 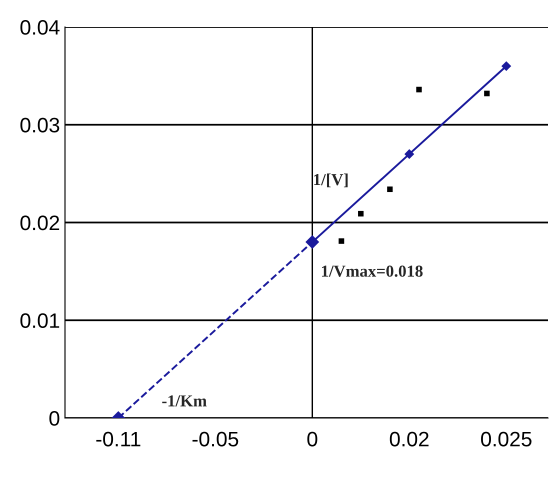 I want to click on x-tick-label: 0.02, so click(x=409, y=439).